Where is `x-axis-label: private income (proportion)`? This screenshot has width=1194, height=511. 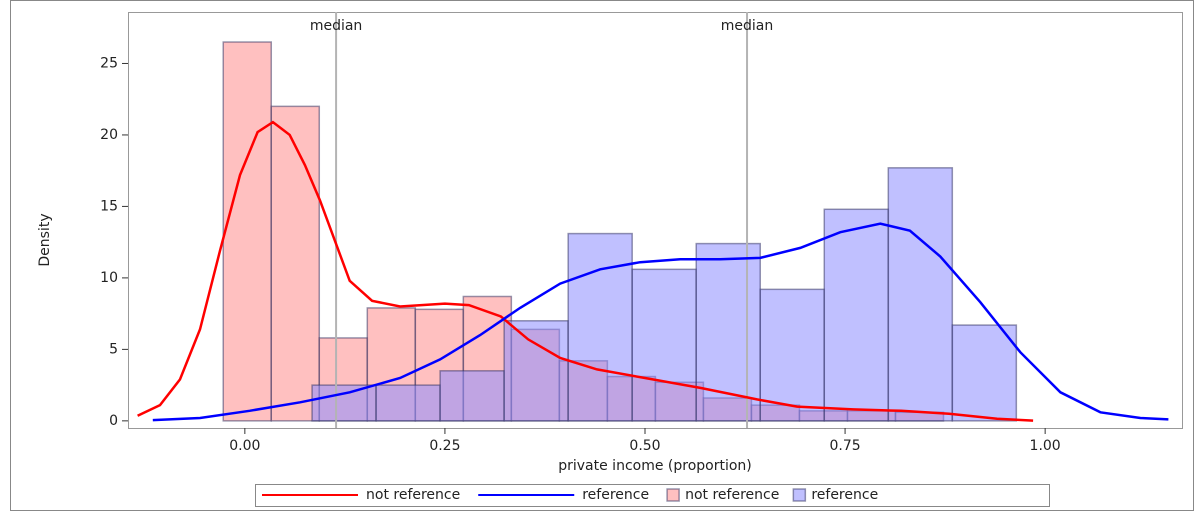 x-axis-label: private income (proportion) is located at coordinates (655, 466).